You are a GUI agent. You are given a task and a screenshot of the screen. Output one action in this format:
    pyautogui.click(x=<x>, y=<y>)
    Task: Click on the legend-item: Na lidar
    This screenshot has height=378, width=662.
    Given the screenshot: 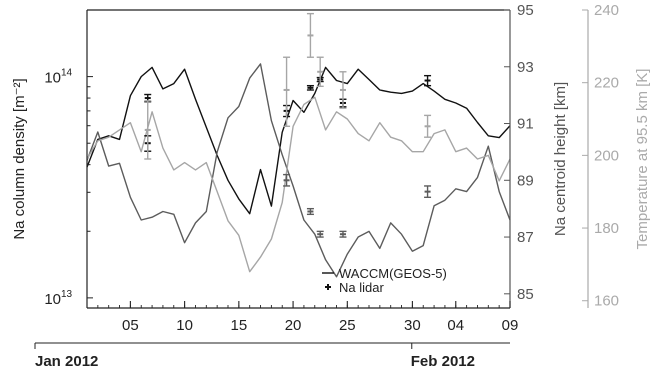 What is the action you would take?
    pyautogui.click(x=354, y=287)
    